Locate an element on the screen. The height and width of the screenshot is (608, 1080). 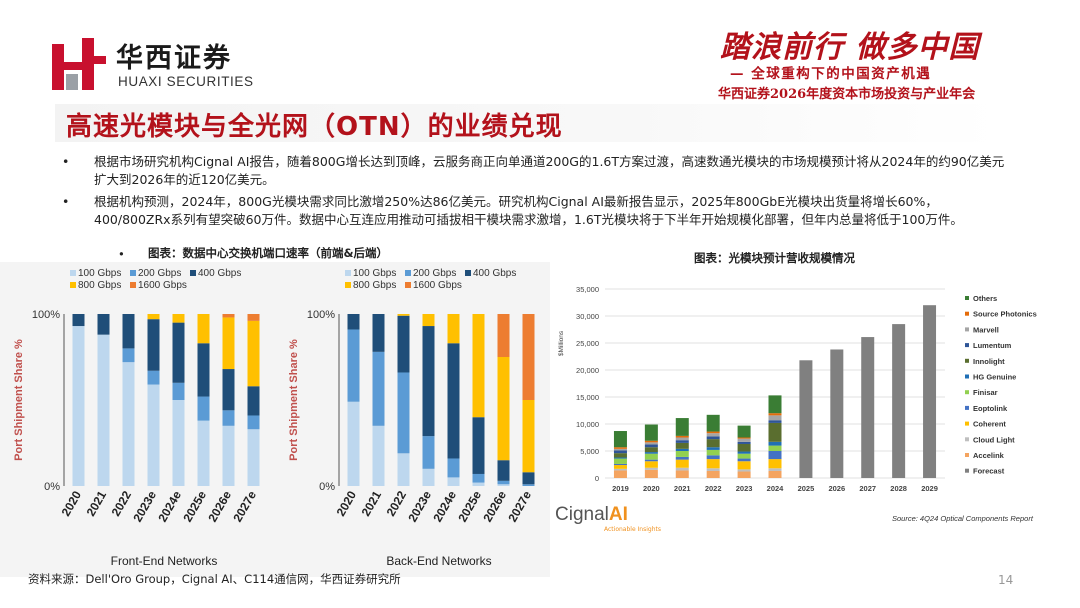
figure2-caption: 图表：光模块预计营收规模情况 is located at coordinates (774, 258).